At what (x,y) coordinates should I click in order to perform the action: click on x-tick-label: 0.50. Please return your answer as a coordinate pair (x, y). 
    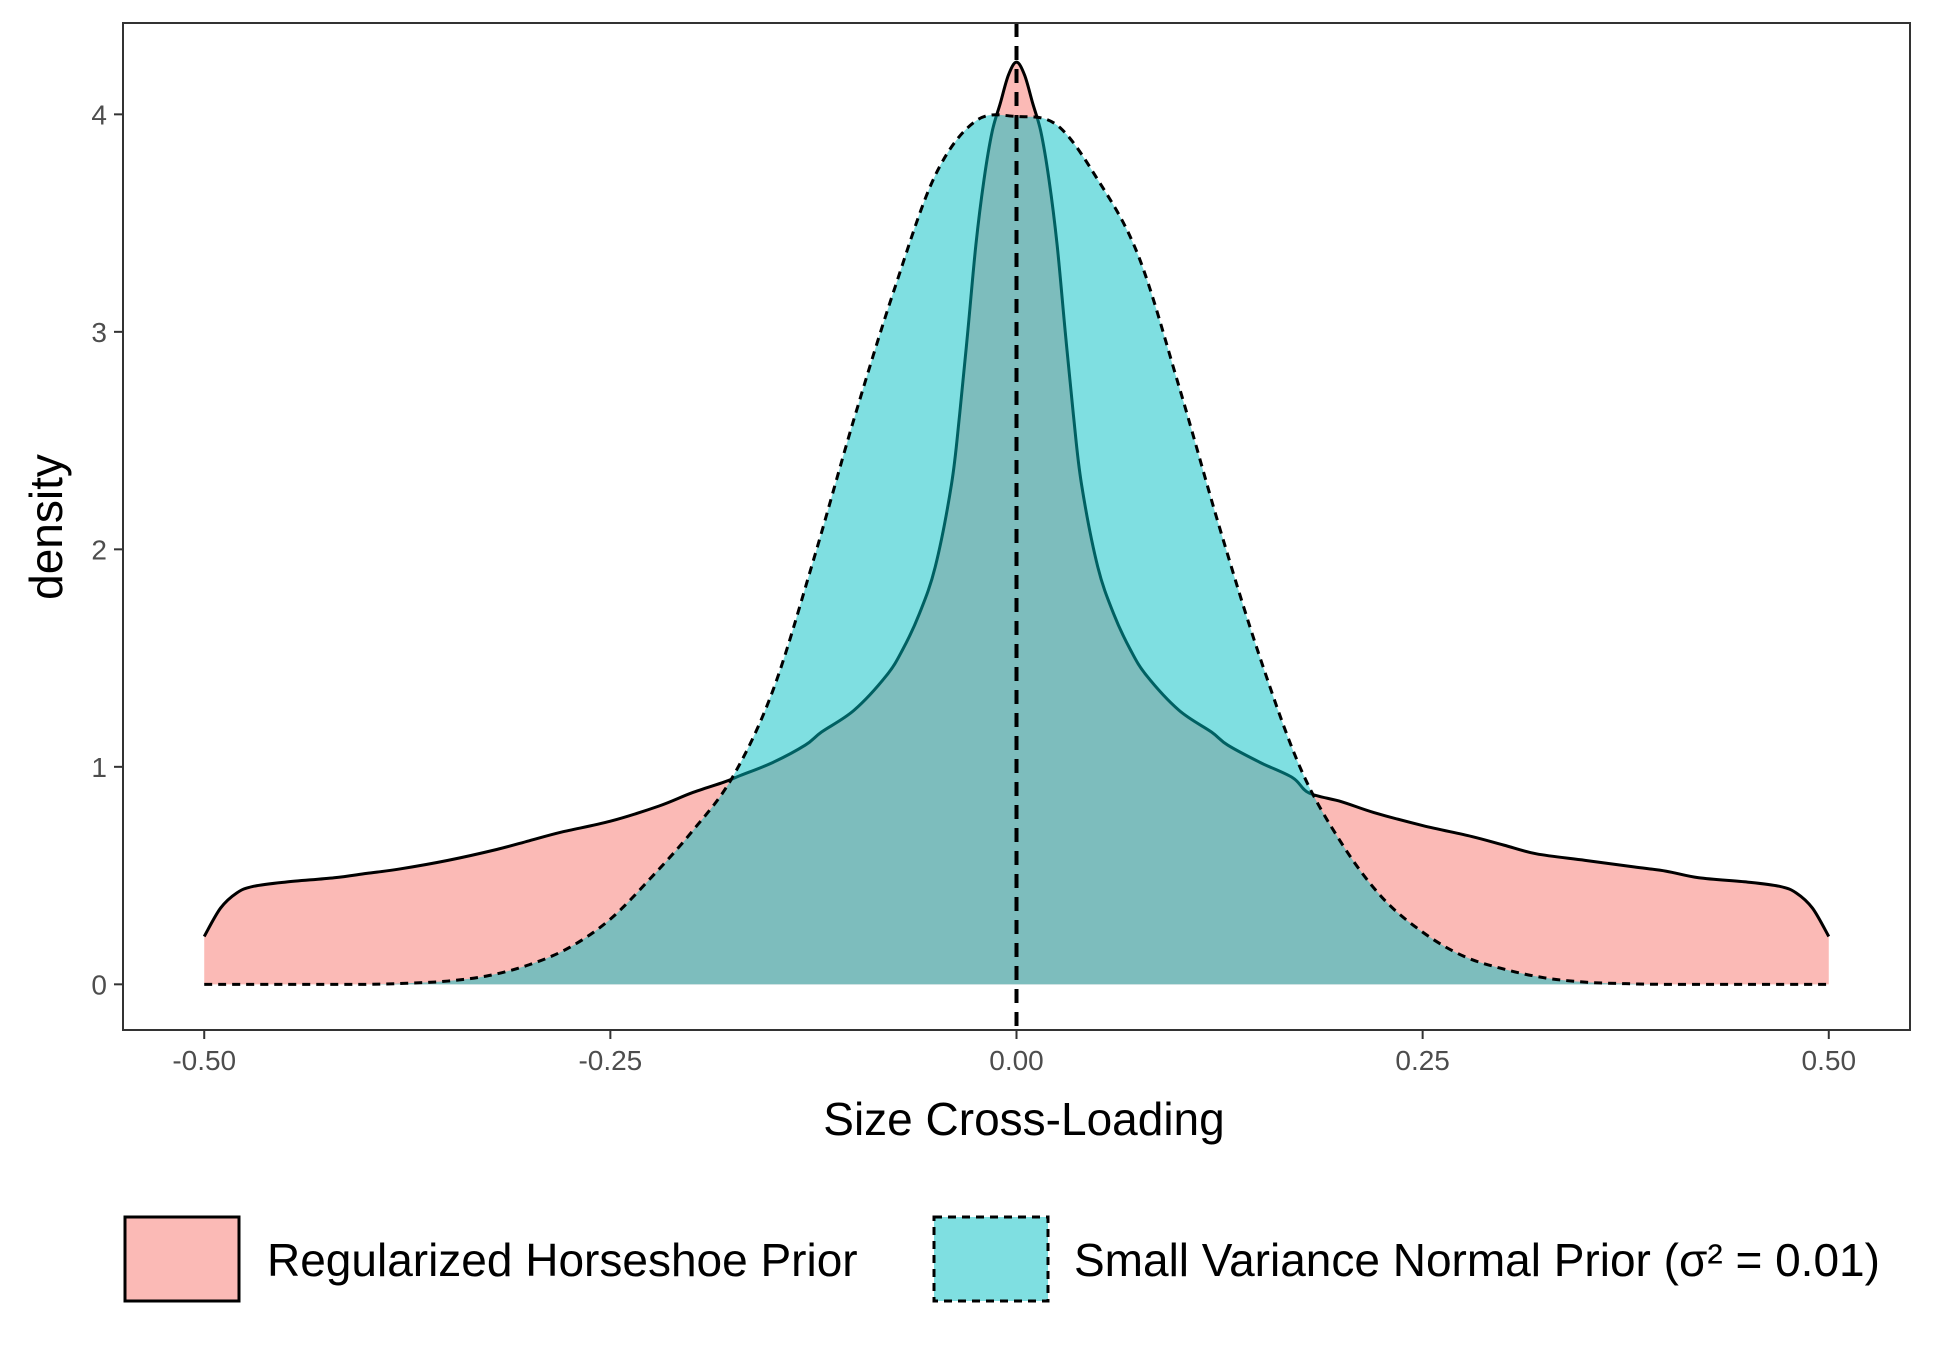
    Looking at the image, I should click on (1829, 1060).